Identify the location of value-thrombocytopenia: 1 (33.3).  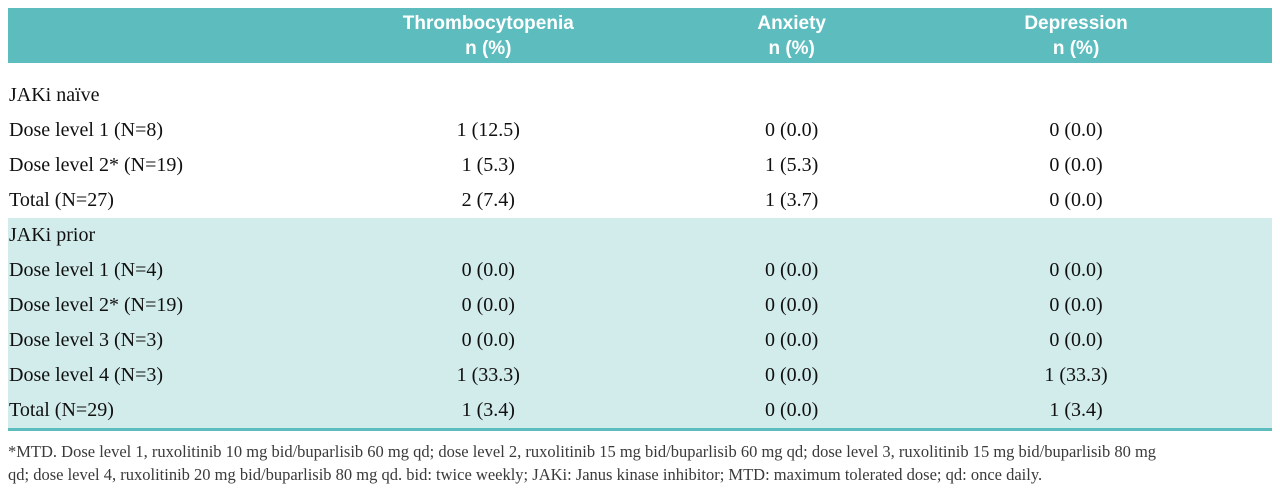
(488, 375).